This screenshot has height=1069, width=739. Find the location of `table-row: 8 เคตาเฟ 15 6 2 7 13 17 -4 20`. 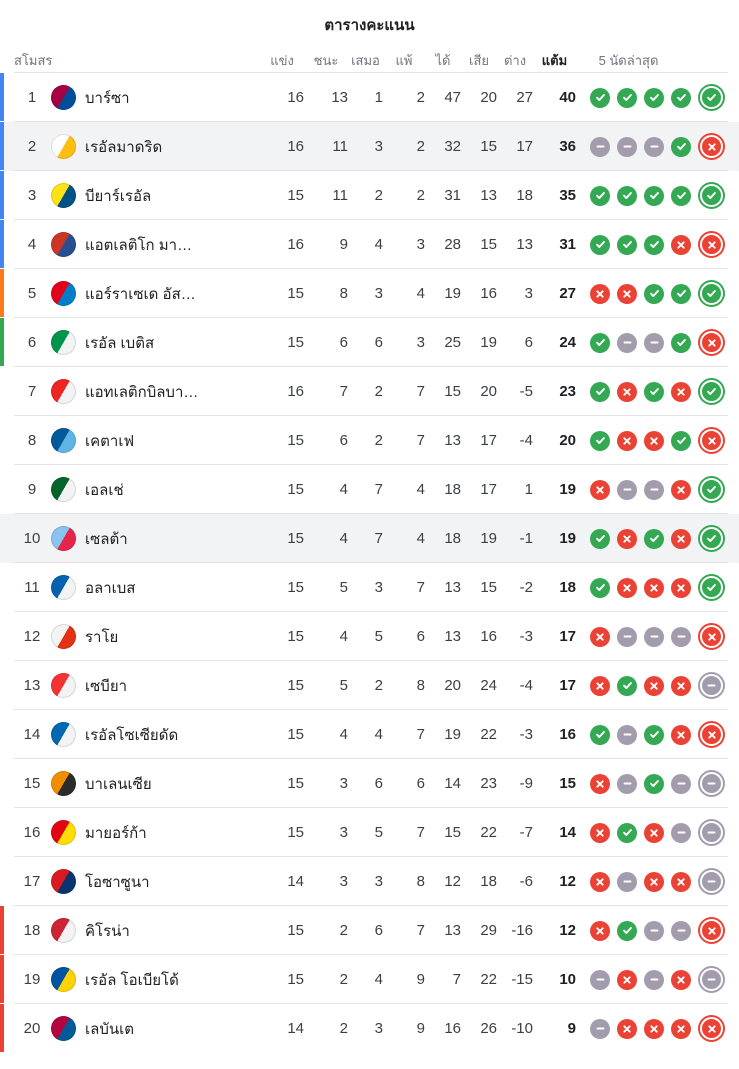

table-row: 8 เคตาเฟ 15 6 2 7 13 17 -4 20 is located at coordinates (369, 440).